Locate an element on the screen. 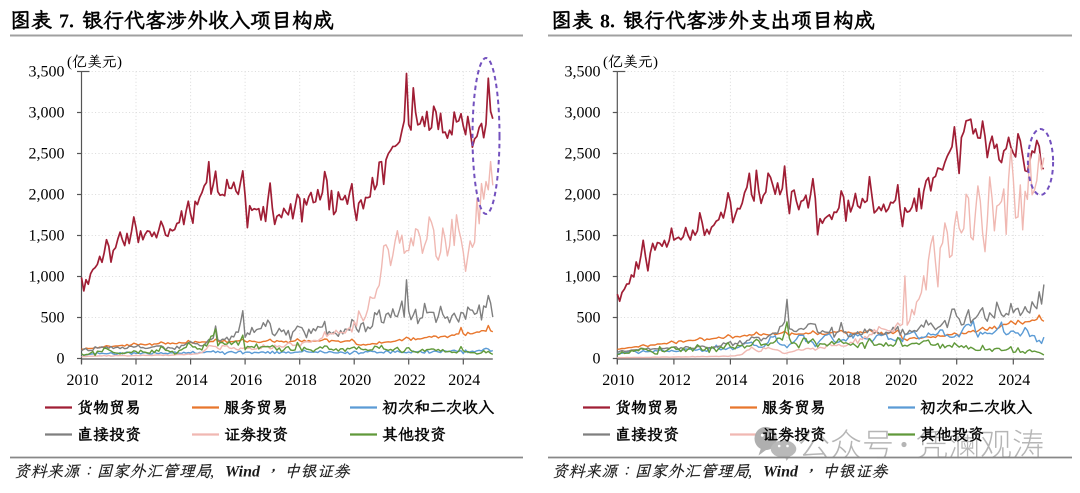 This screenshot has width=1080, height=493. svg-text: 8. is located at coordinates (607, 22).